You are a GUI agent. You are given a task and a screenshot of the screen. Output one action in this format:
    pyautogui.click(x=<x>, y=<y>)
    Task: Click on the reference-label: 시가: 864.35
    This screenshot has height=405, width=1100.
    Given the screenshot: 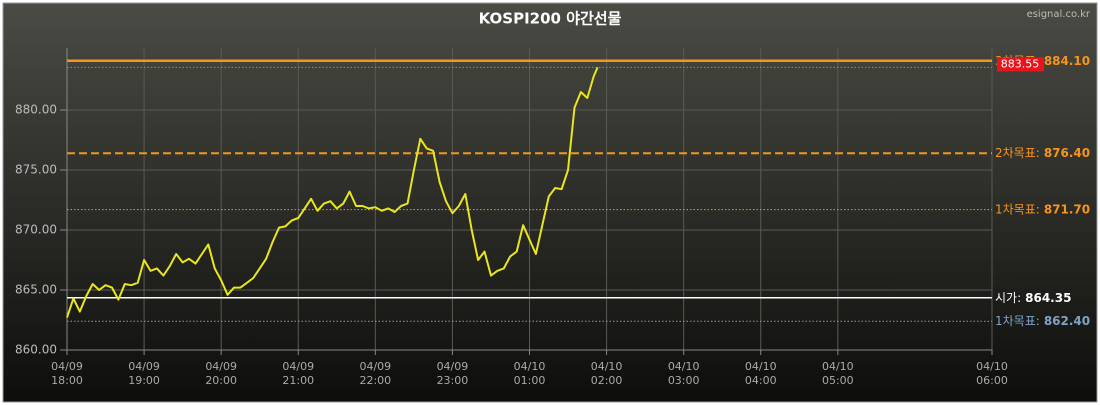 What is the action you would take?
    pyautogui.click(x=1033, y=297)
    